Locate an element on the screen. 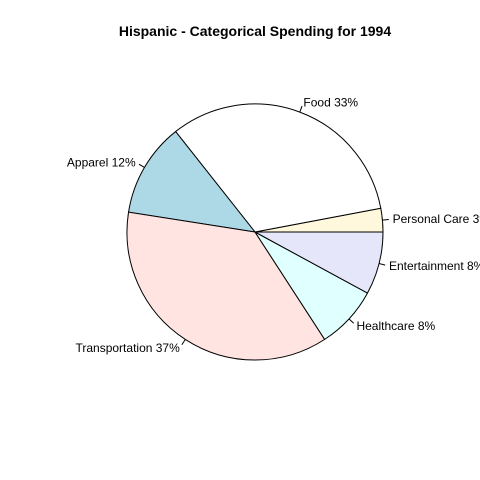  pie-label-2: Apparel 12% is located at coordinates (101, 162).